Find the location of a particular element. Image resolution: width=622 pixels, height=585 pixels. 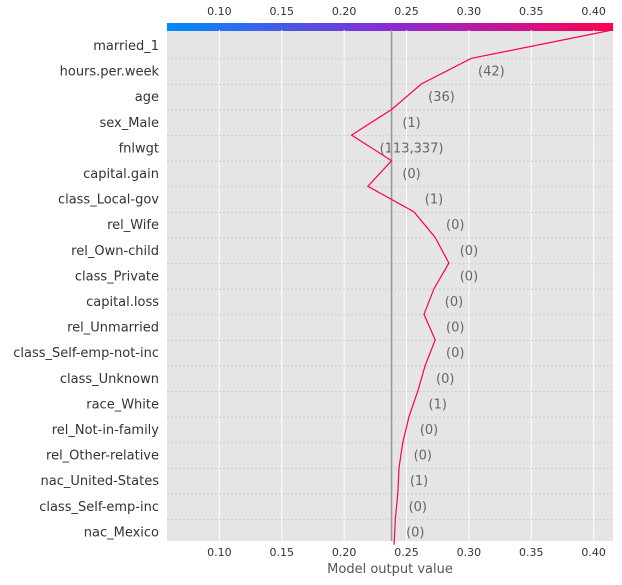

feature-name-label: nac_United-States is located at coordinates (100, 481).